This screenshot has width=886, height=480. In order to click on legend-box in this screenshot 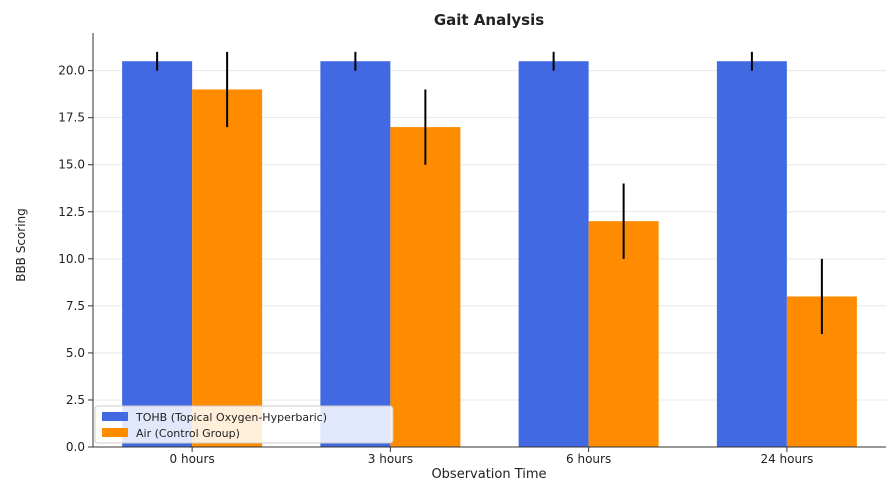, I will do `click(244, 424)`.